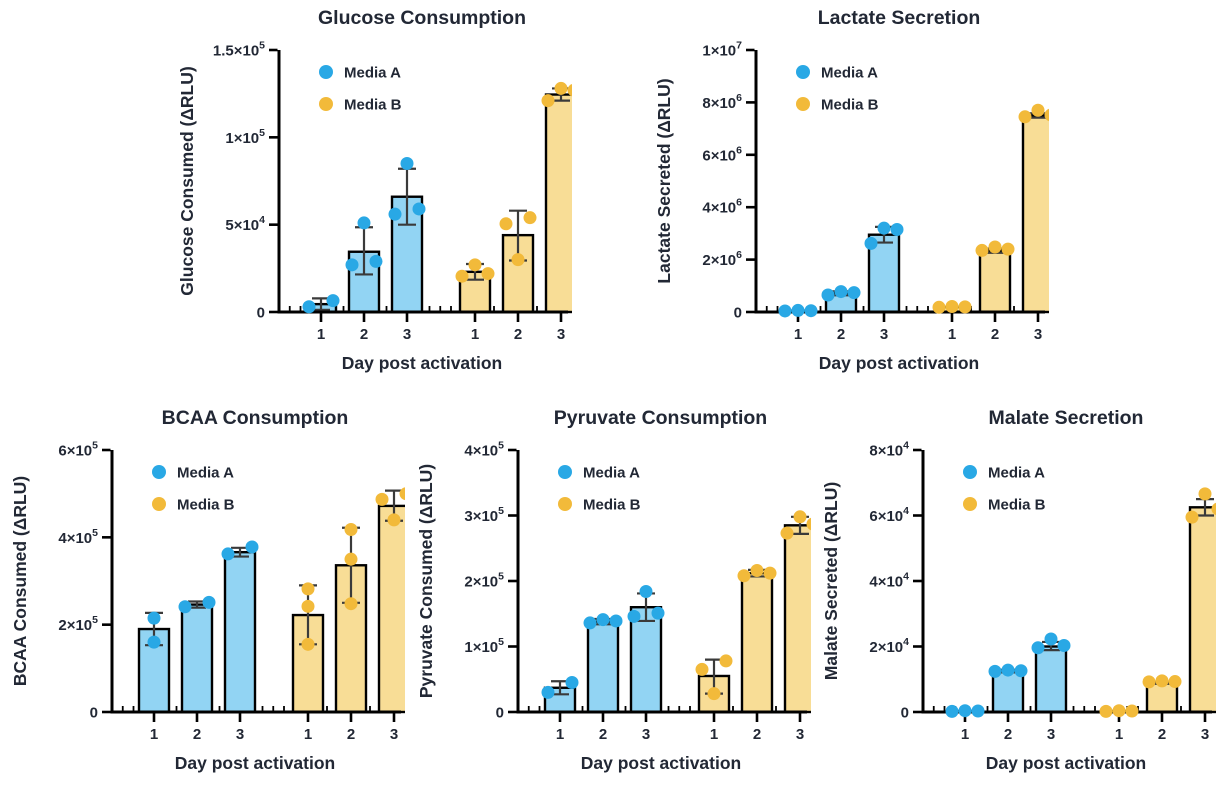  What do you see at coordinates (94, 713) in the screenshot?
I see `y-tick-label: 0` at bounding box center [94, 713].